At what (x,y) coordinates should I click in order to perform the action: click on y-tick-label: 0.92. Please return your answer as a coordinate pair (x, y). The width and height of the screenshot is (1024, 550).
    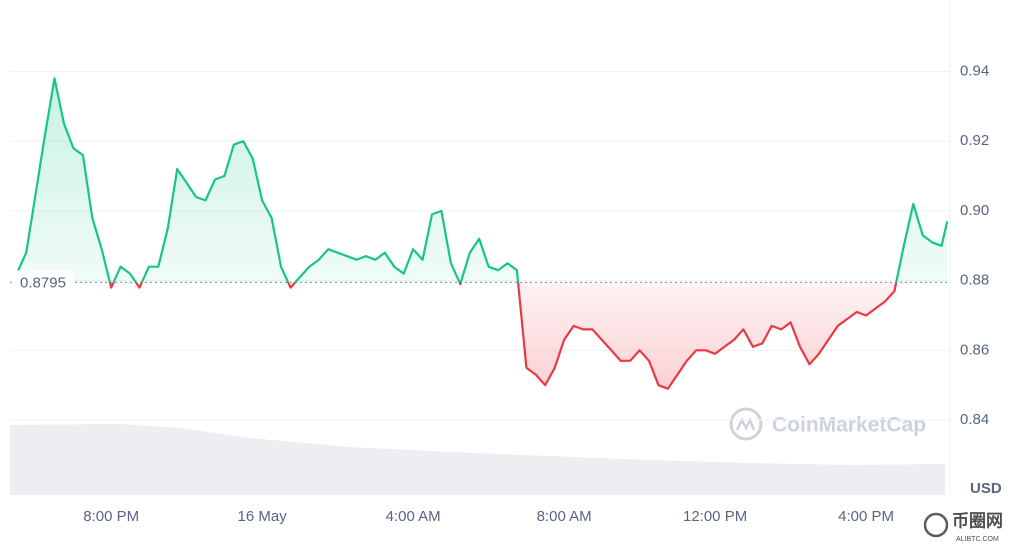
    Looking at the image, I should click on (974, 140).